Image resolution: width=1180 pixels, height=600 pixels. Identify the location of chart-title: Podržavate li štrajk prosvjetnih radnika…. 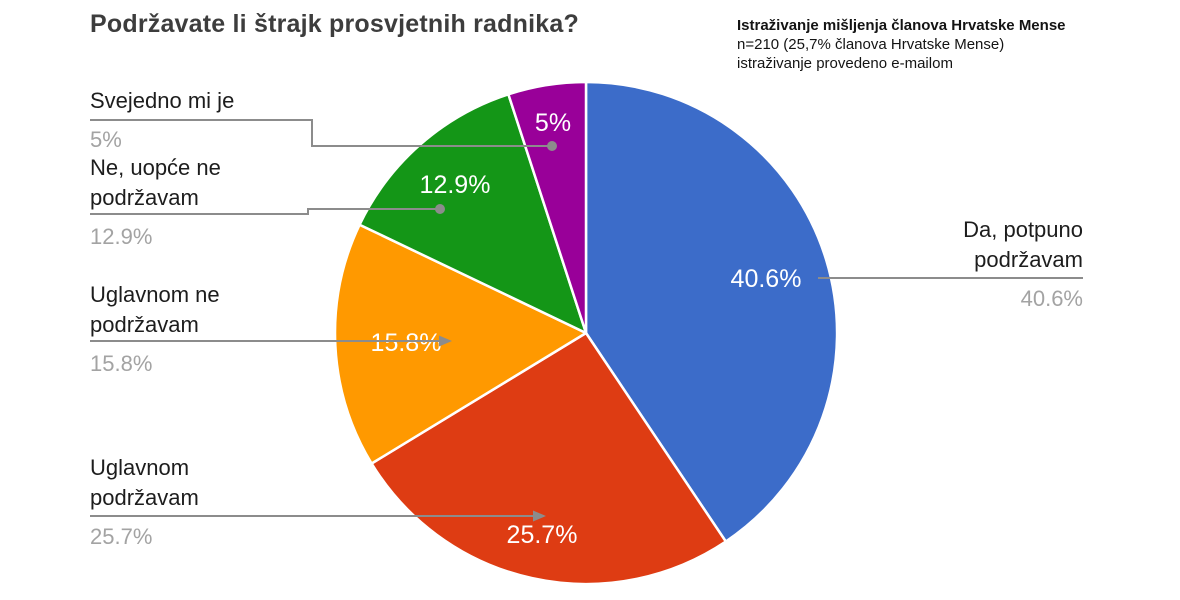
(334, 24).